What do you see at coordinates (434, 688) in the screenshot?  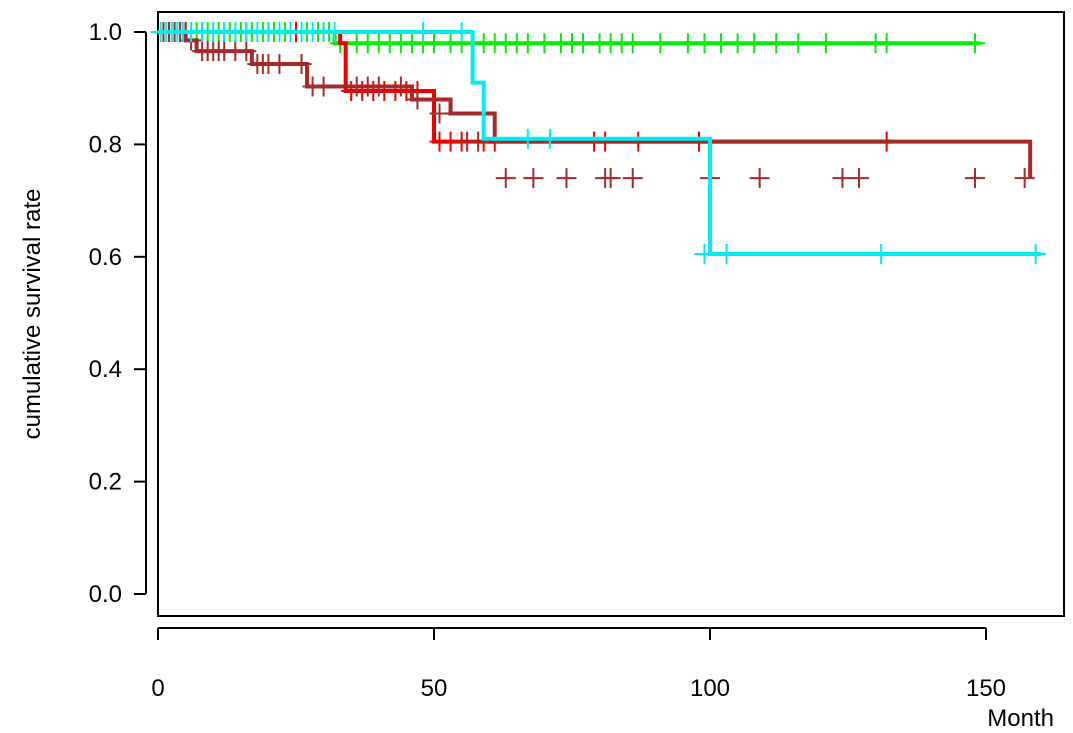 I see `x-tick-label: 50` at bounding box center [434, 688].